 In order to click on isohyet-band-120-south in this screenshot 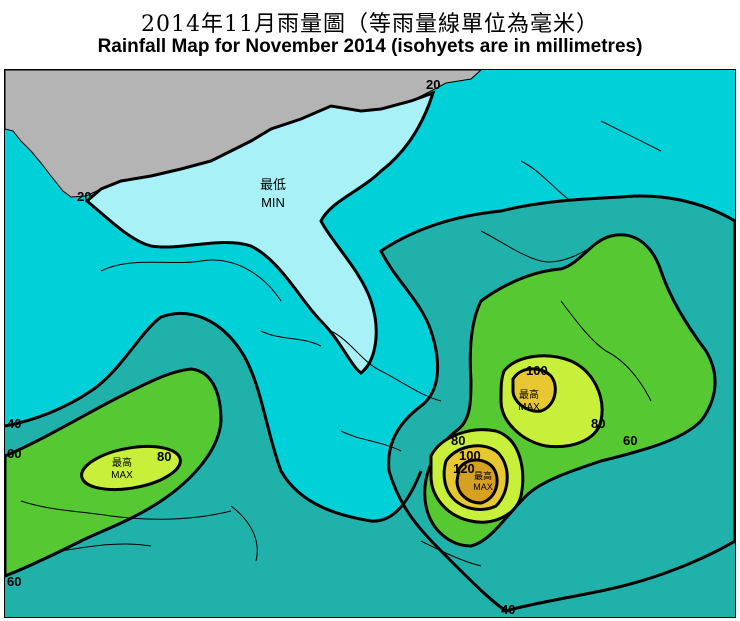, I will do `click(477, 481)`.